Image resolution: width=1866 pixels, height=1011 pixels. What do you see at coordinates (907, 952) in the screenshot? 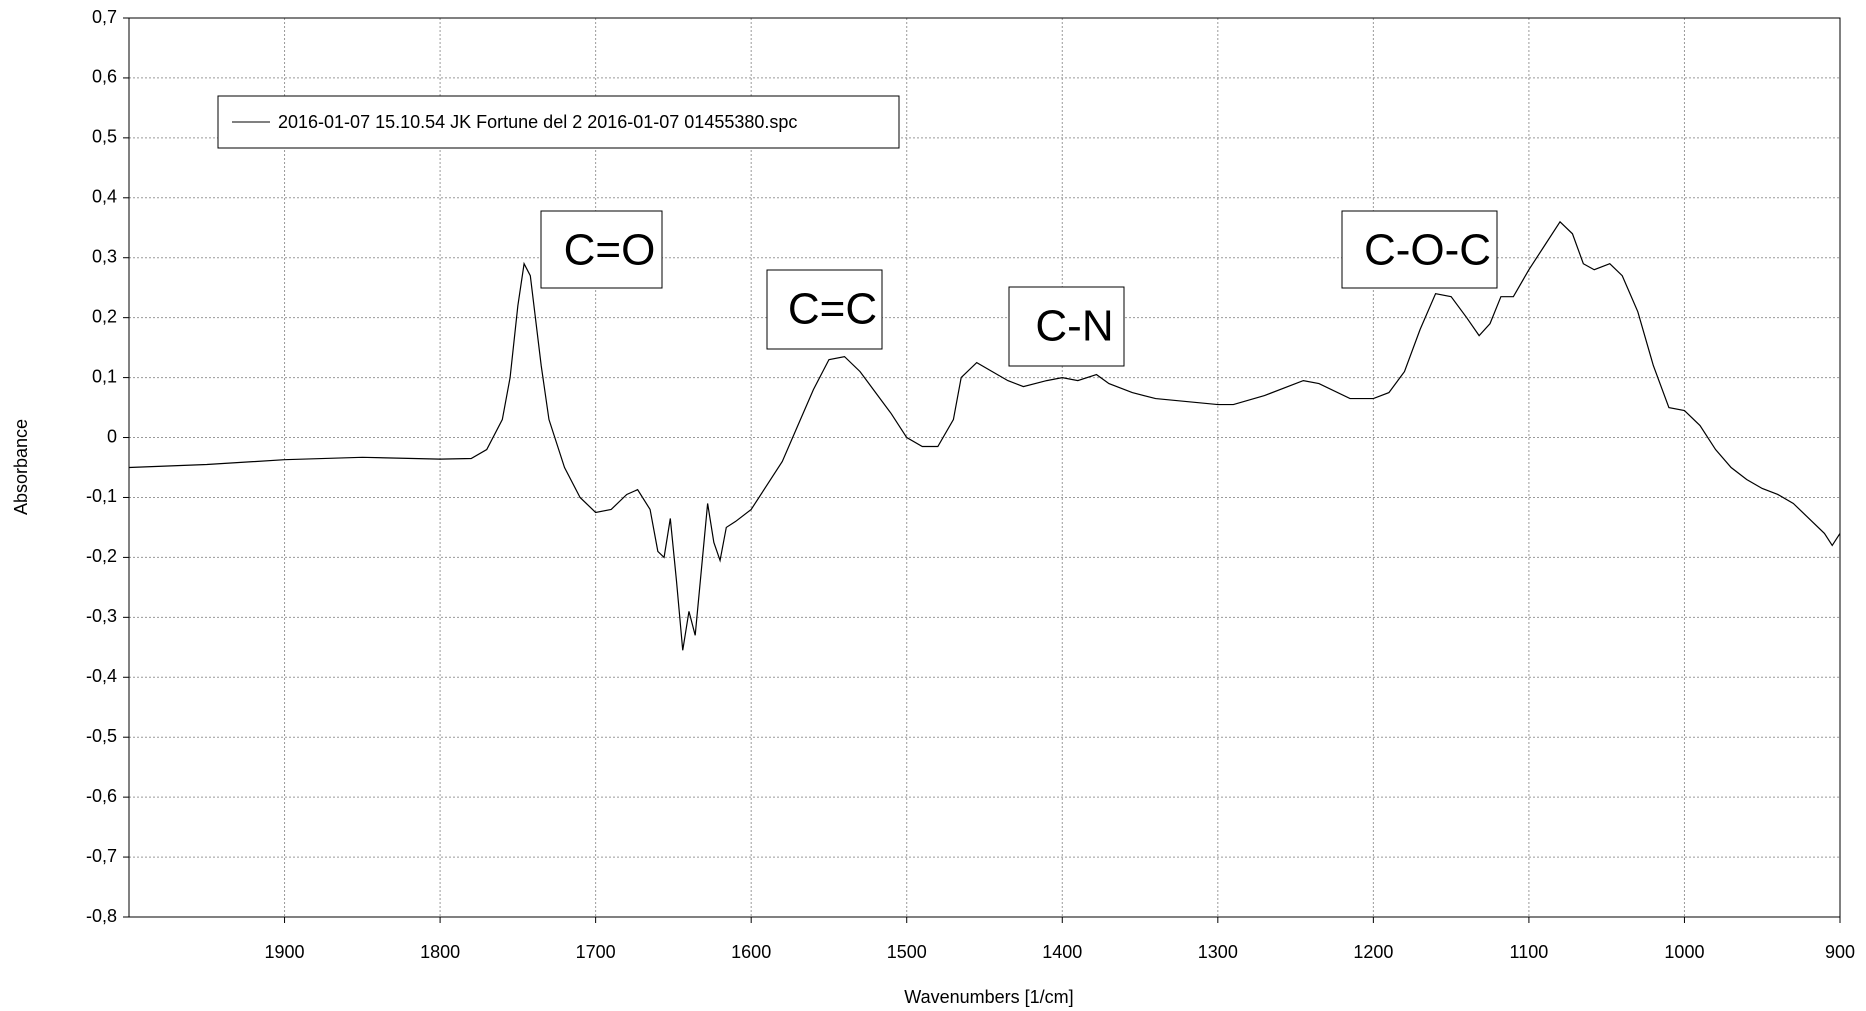
I see `x-tick-label: 1500` at bounding box center [907, 952].